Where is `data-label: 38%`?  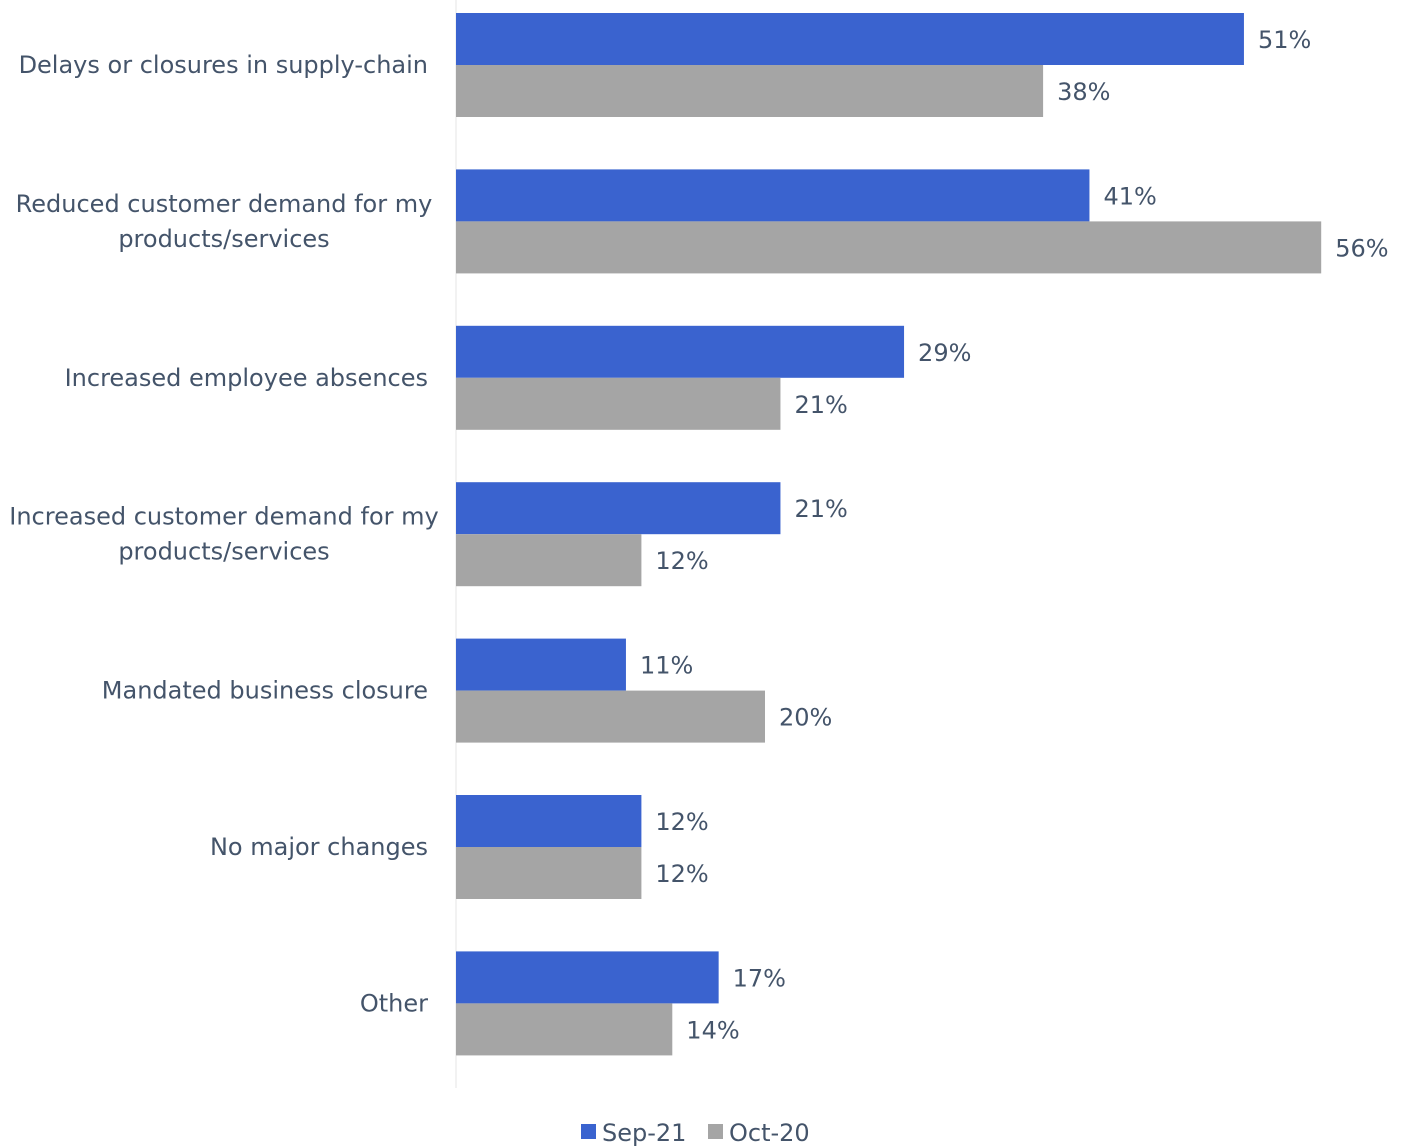
data-label: 38% is located at coordinates (1083, 92).